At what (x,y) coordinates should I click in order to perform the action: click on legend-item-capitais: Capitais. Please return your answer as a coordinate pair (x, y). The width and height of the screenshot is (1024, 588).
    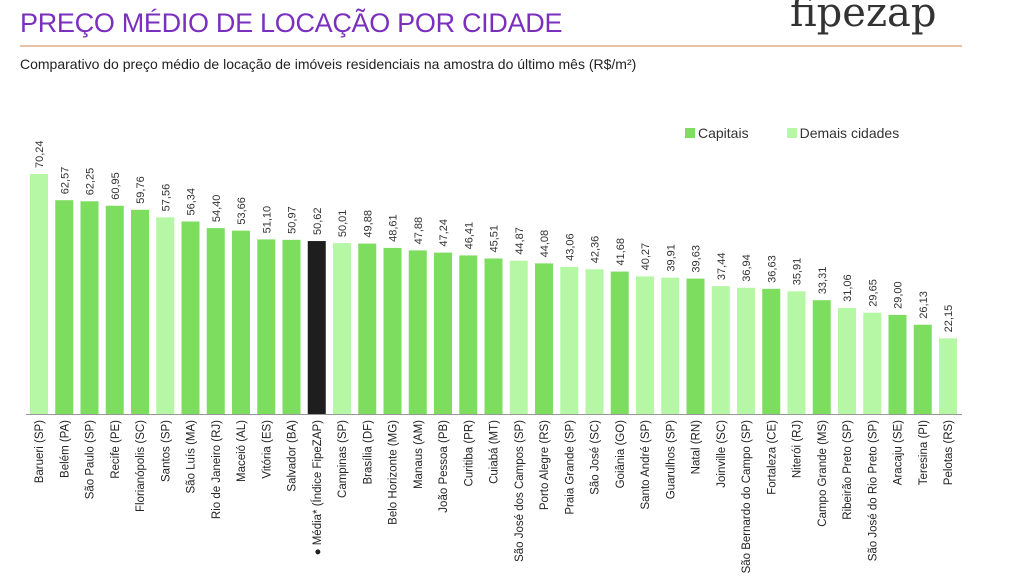
    Looking at the image, I should click on (717, 133).